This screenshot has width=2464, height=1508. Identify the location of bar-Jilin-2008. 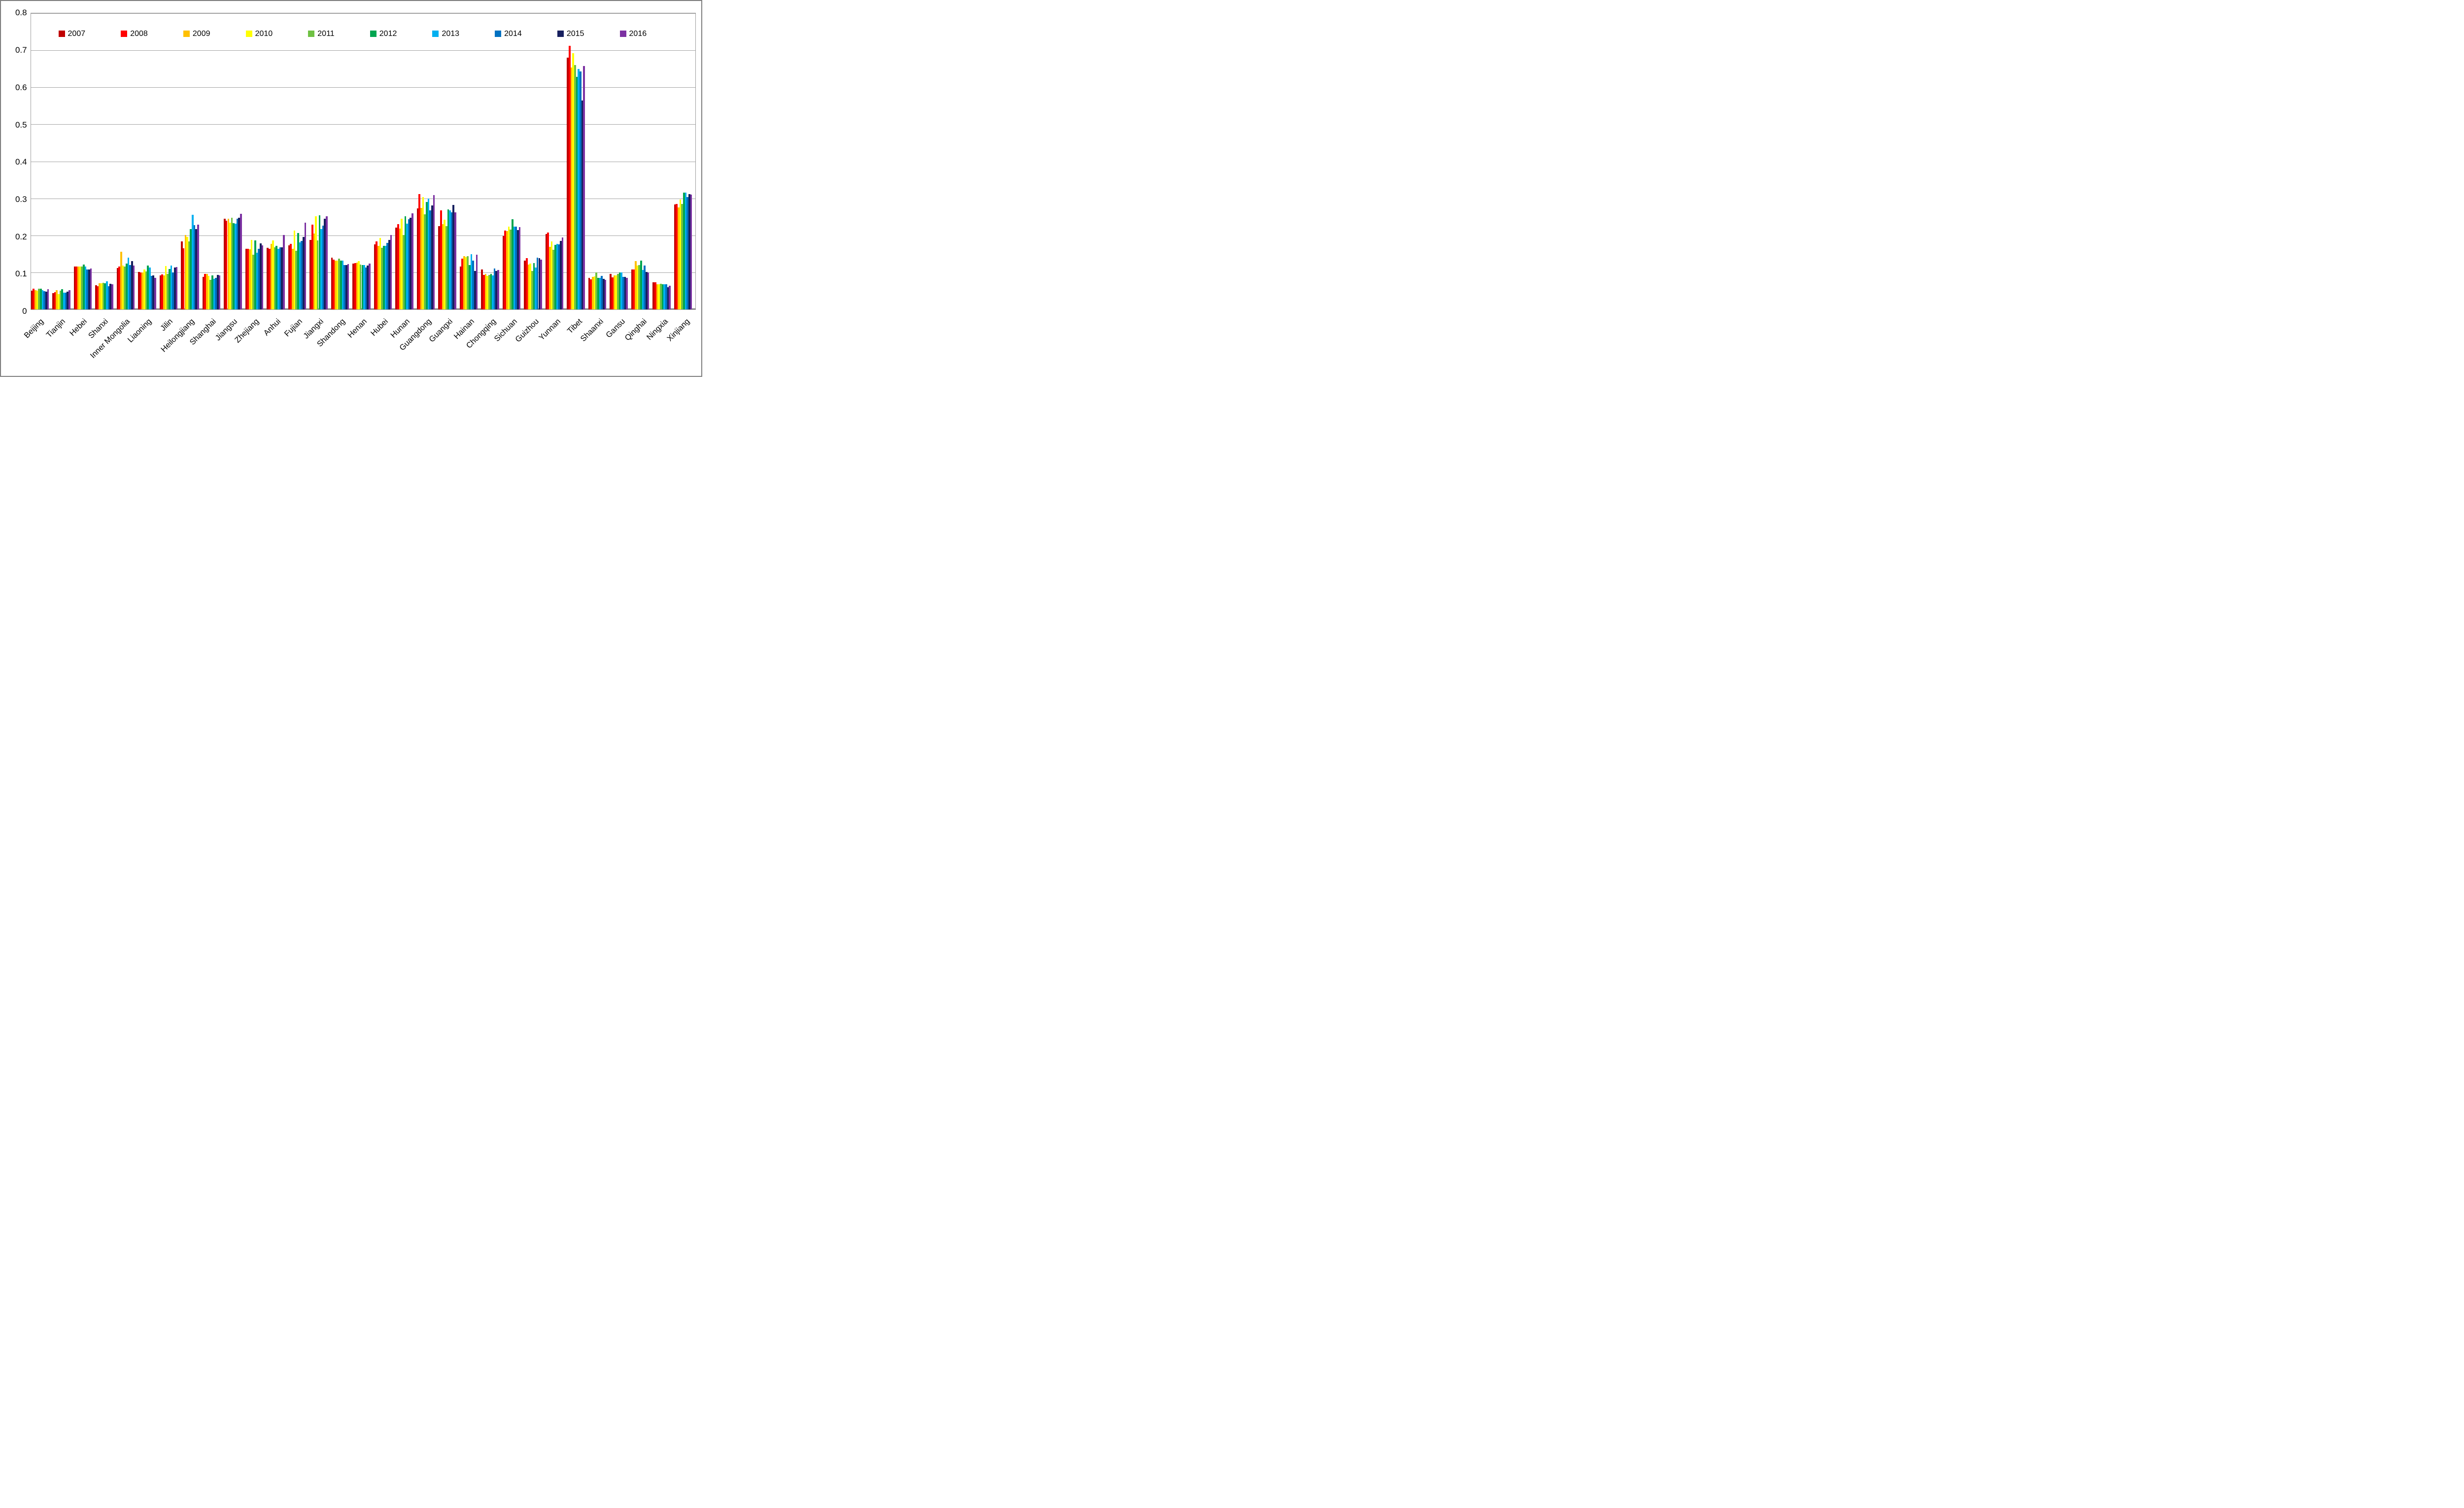
(162, 291).